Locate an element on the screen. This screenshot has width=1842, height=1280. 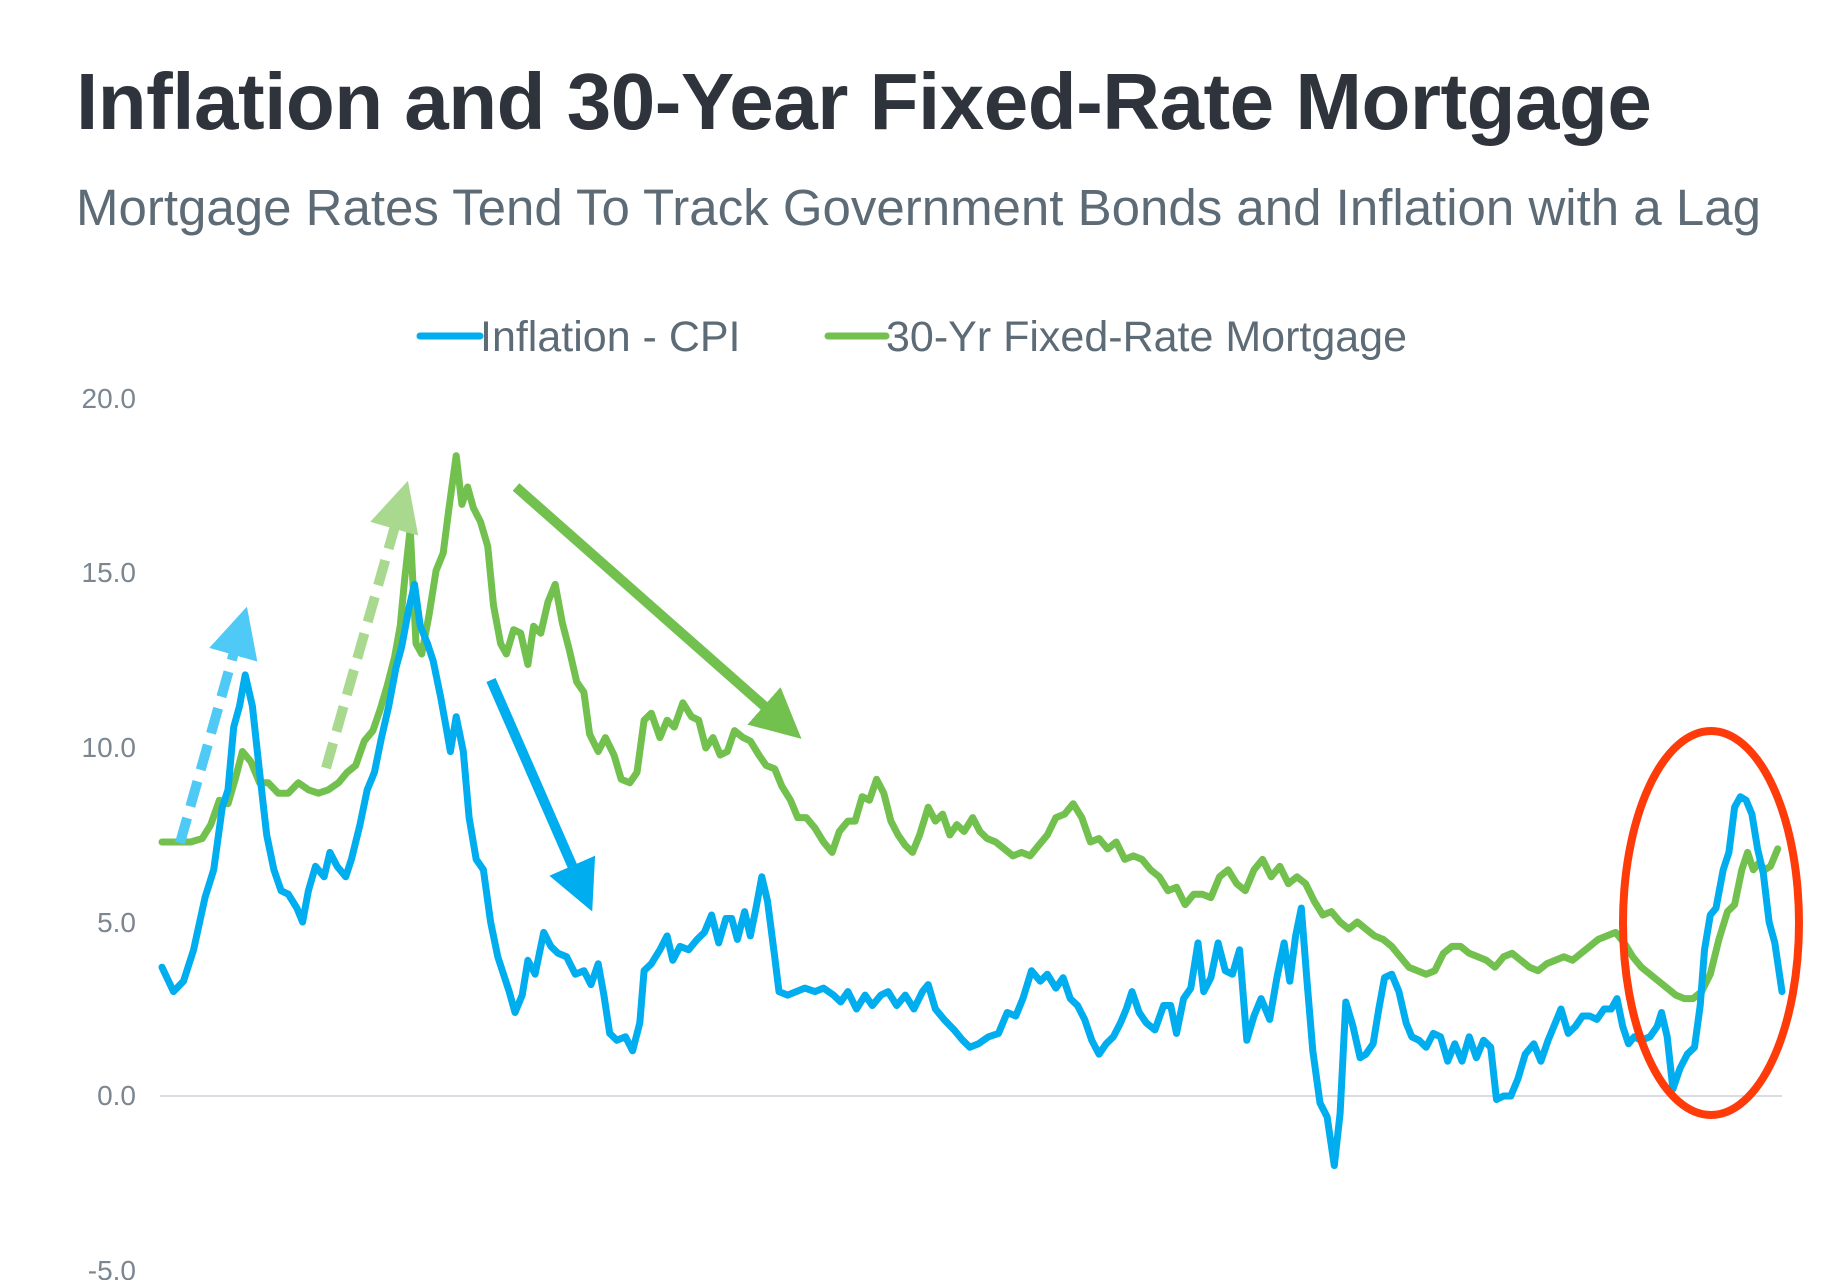
legend-label-cpi: Inflation - CPI is located at coordinates (610, 337).